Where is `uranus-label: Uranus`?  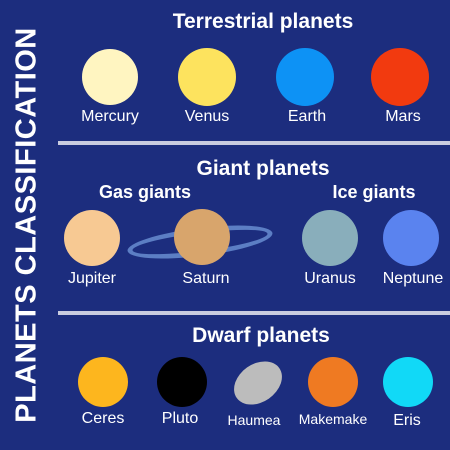
uranus-label: Uranus is located at coordinates (330, 278).